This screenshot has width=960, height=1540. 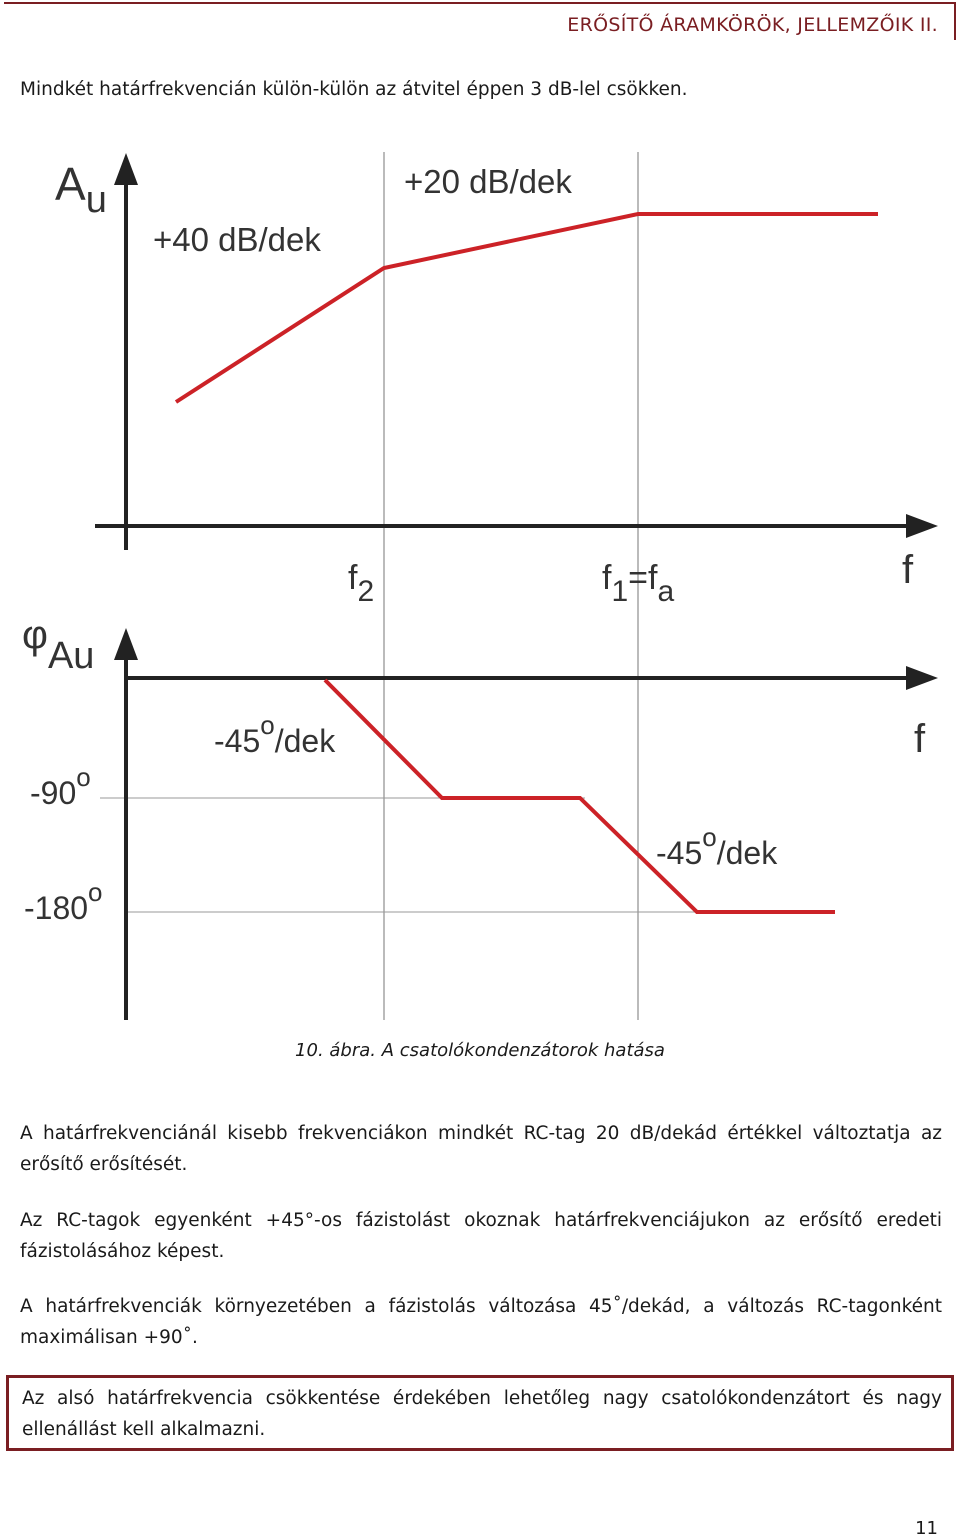 I want to click on phase-y-arrowhead, so click(x=126, y=644).